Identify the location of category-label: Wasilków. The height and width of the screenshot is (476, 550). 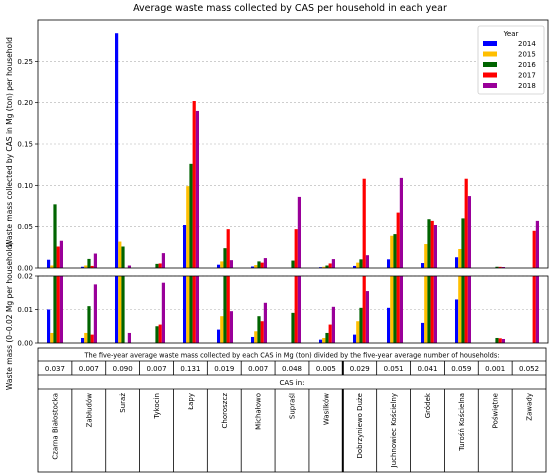
(326, 409).